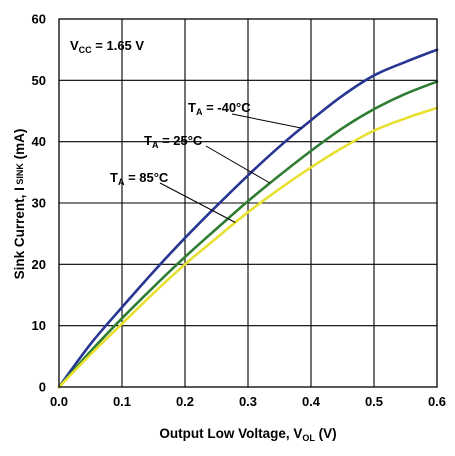  What do you see at coordinates (374, 401) in the screenshot?
I see `x-tick-label: 0.5` at bounding box center [374, 401].